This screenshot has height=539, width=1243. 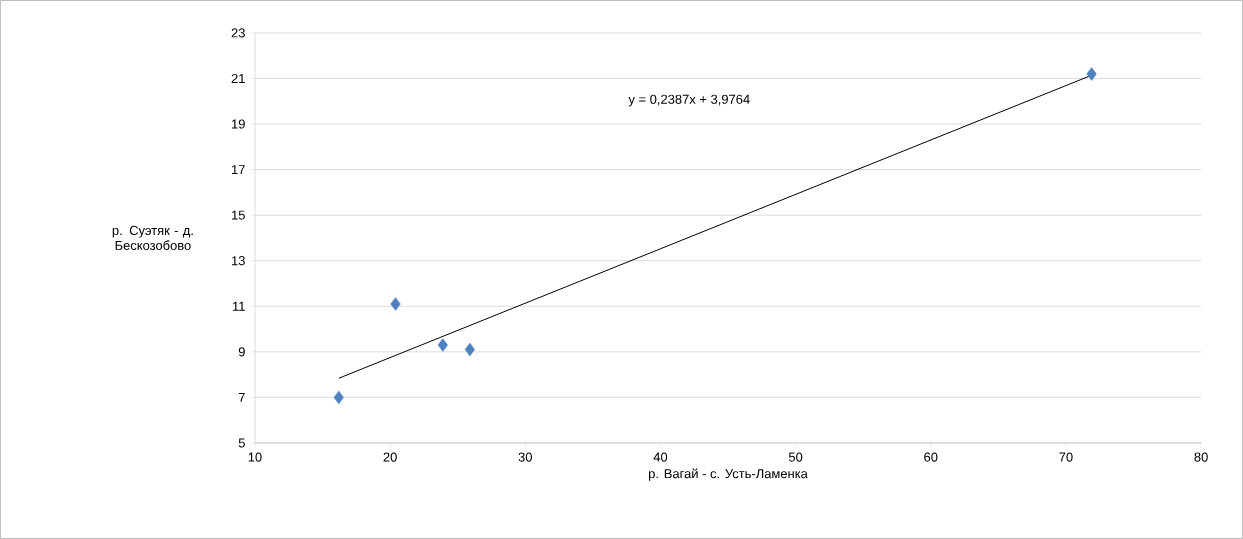 I want to click on x-axis-title: р. Вагай - с. Усть-Ламенка, so click(x=728, y=474).